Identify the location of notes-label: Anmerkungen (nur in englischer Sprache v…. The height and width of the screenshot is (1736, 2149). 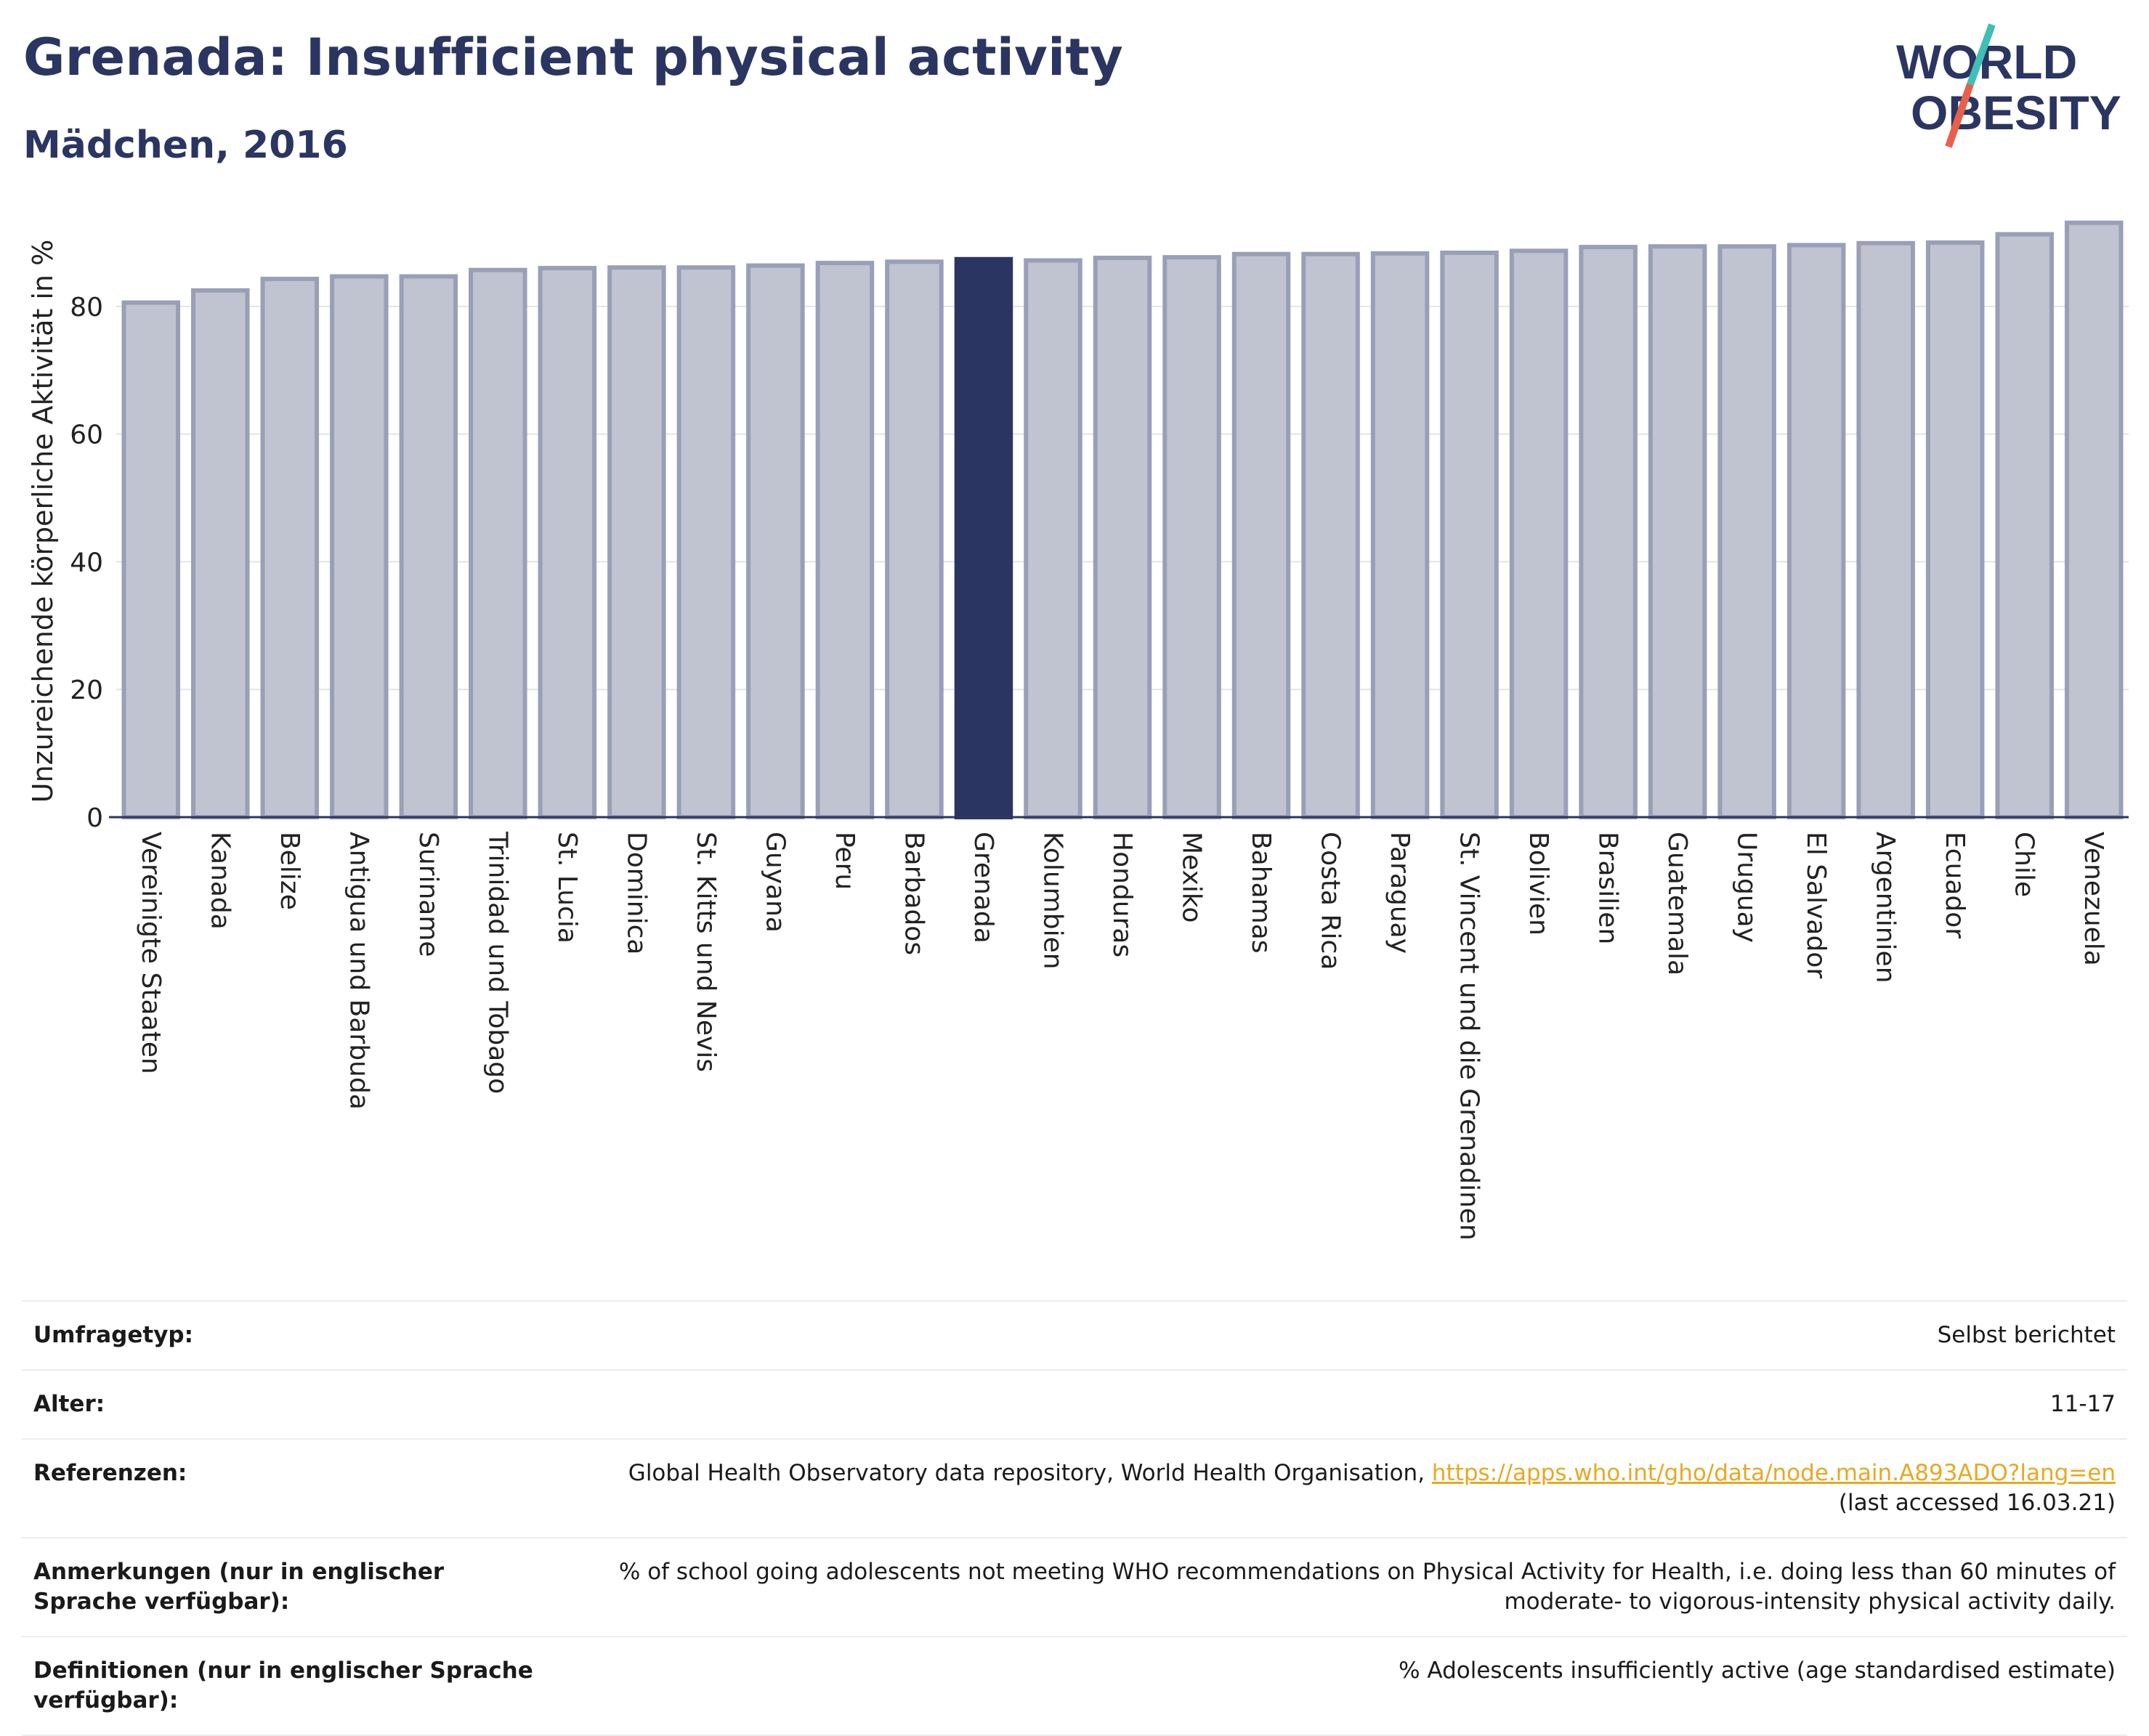
(239, 1587).